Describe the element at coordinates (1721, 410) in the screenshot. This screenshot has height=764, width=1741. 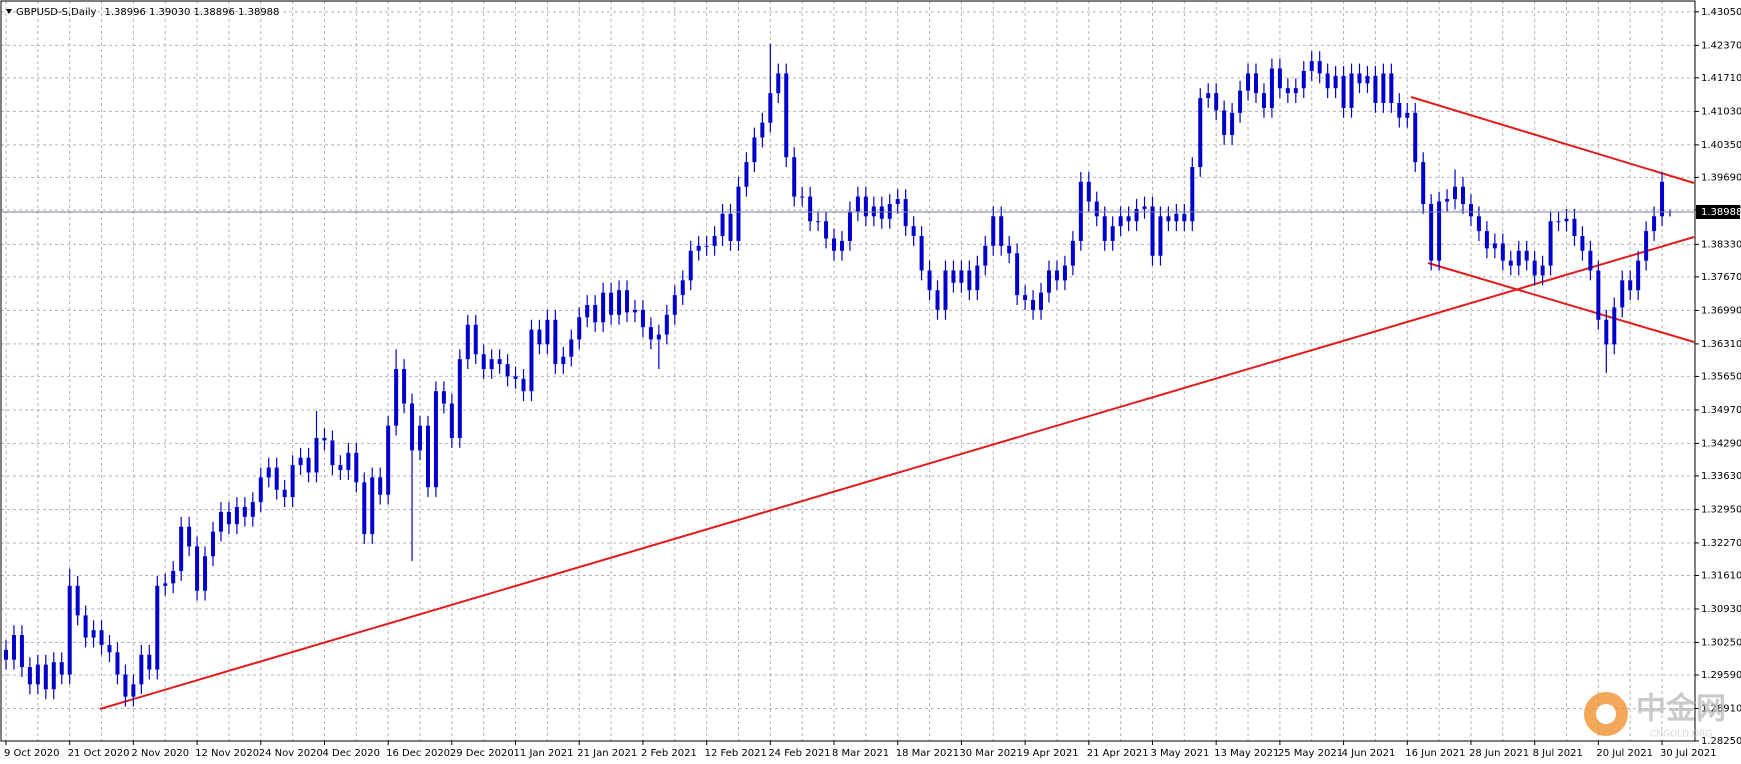
I see `y-tick-label: 1.34970` at that location.